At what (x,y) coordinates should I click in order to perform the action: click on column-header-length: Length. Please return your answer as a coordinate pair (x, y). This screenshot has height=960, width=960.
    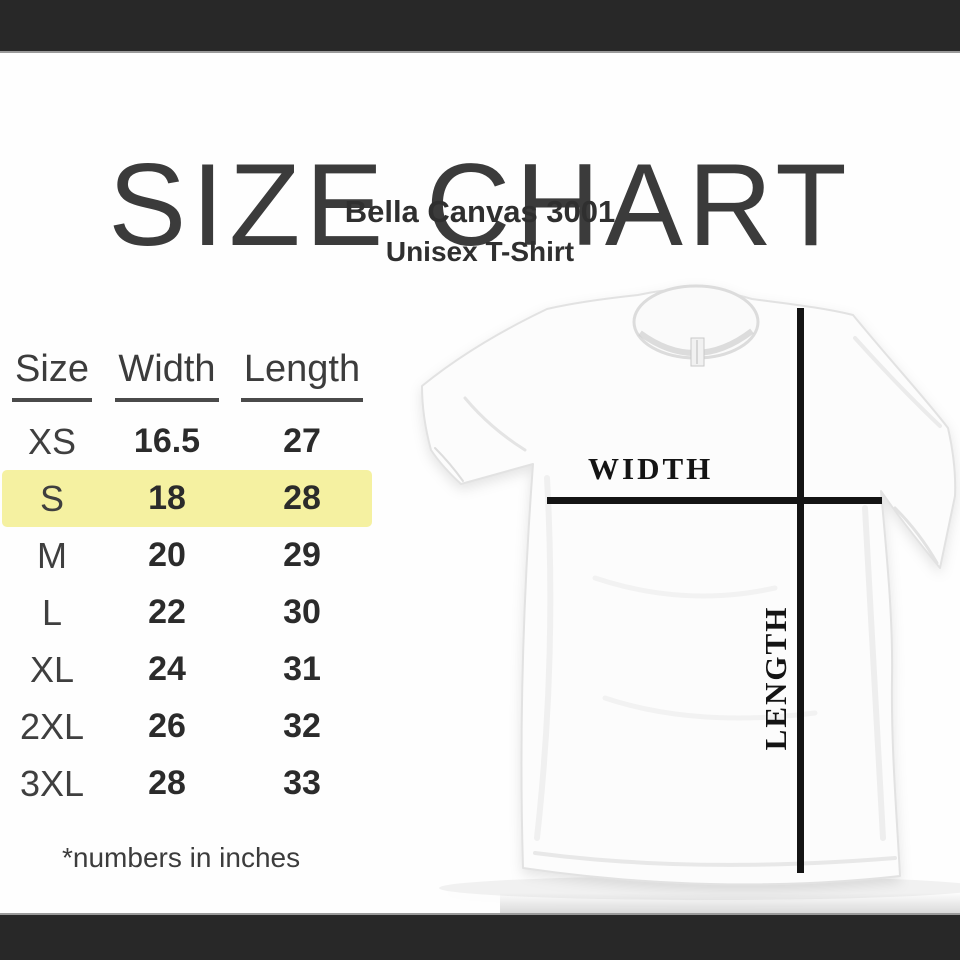
    Looking at the image, I should click on (302, 375).